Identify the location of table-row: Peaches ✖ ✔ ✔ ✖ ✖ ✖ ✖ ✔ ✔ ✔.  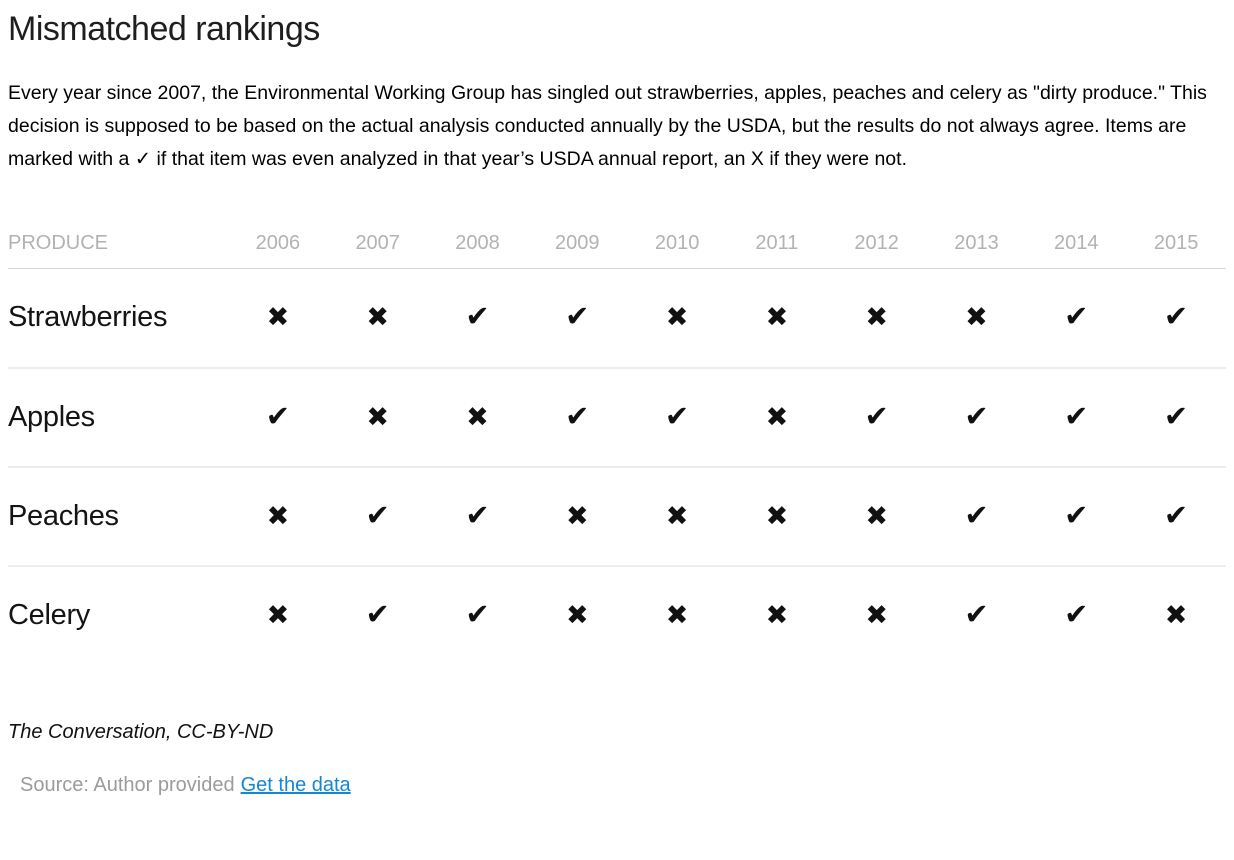
(617, 516).